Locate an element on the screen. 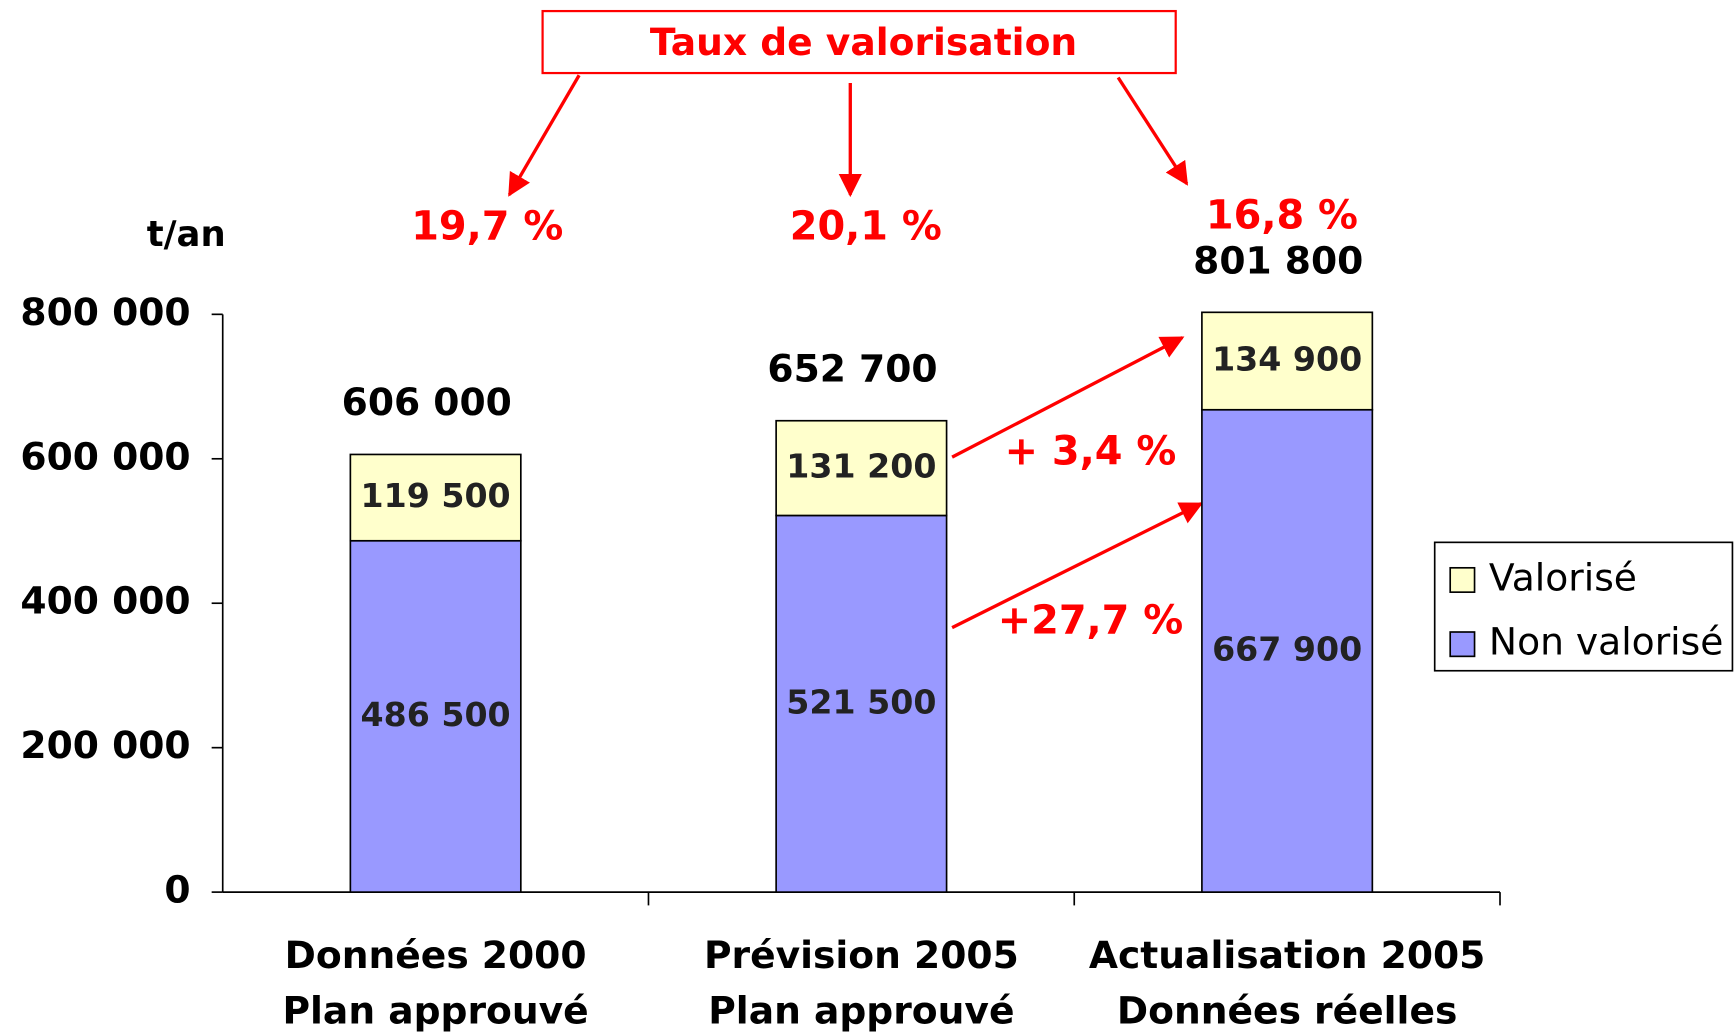  total-label: 606 000 is located at coordinates (427, 402).